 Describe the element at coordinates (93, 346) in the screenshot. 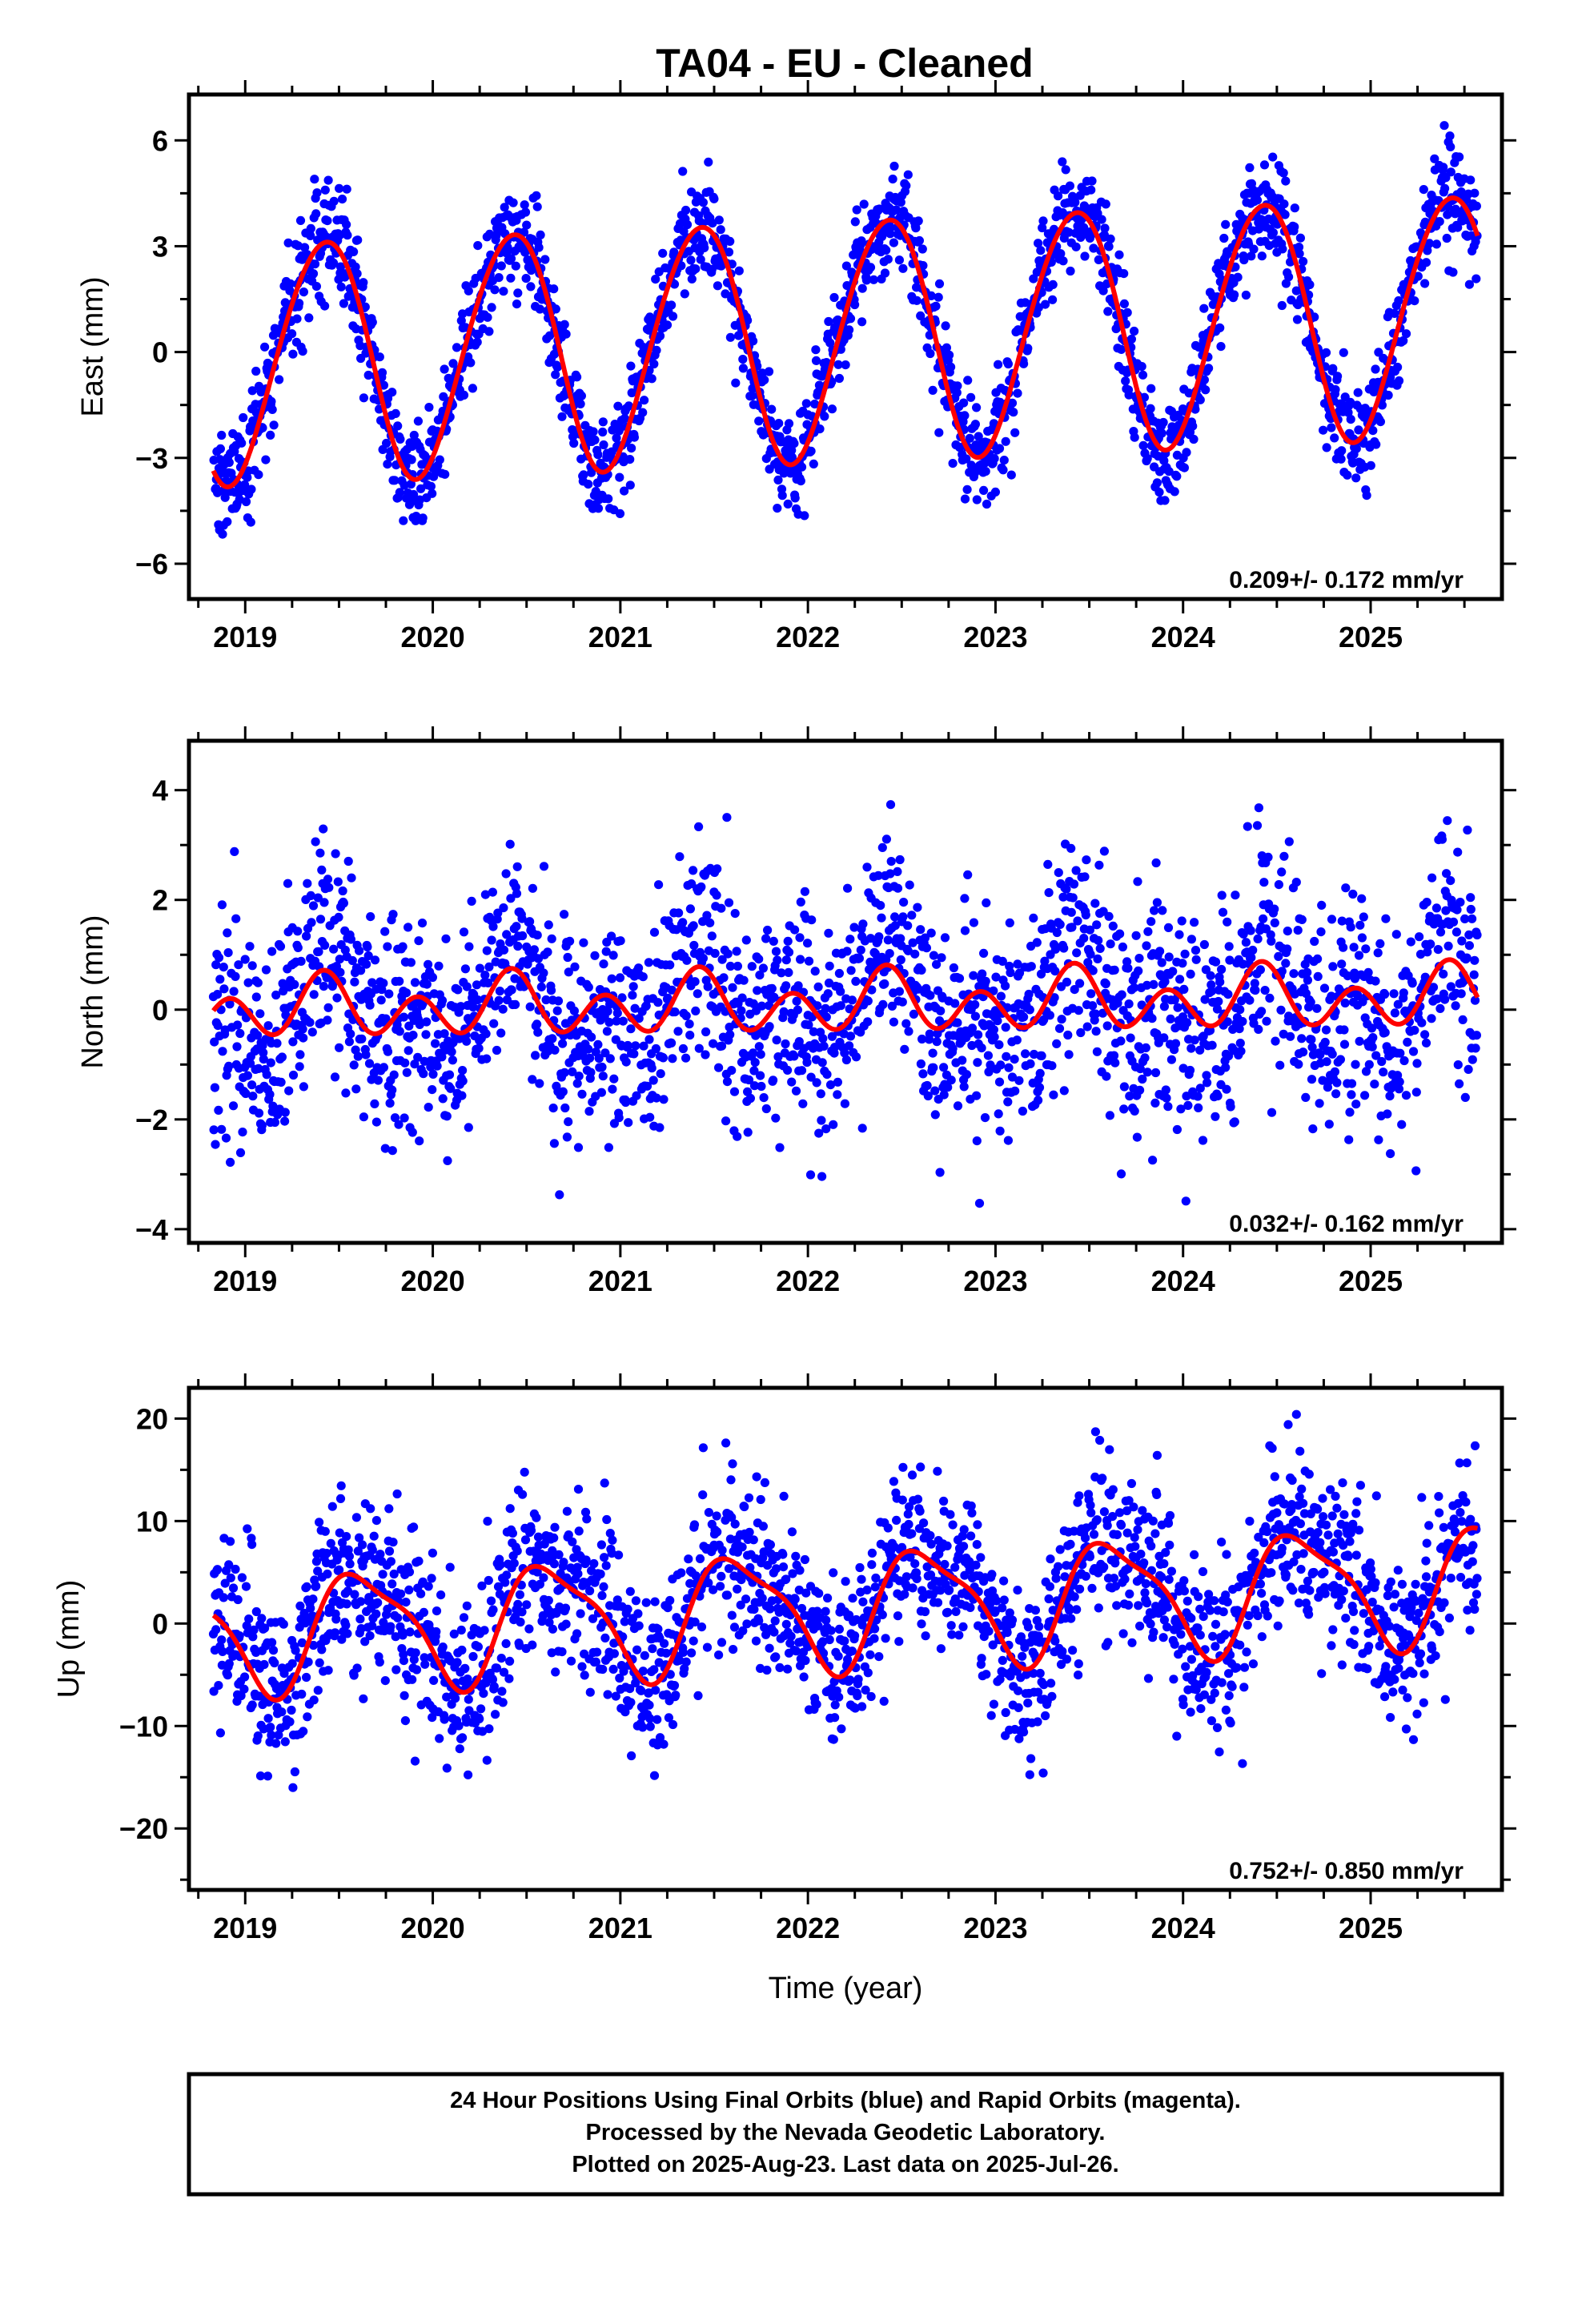

I see `east-y-axis-label: East (mm)` at that location.